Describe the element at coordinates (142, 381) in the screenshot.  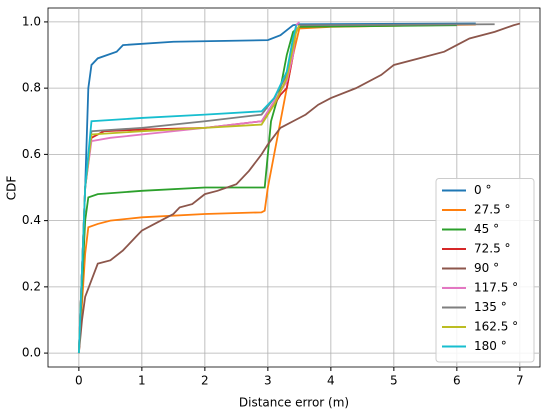
I see `x-tick-label: 1` at that location.